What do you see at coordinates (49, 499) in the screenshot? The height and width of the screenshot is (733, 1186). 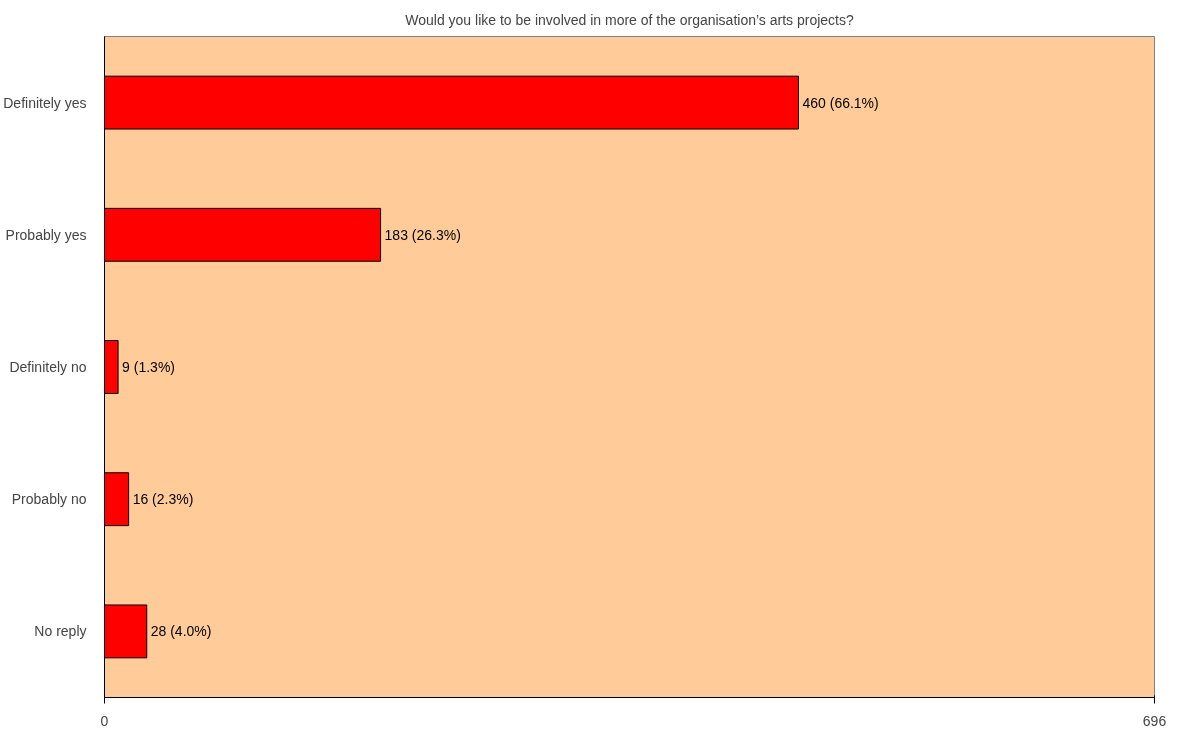 I see `y-tick-label: Probably no` at bounding box center [49, 499].